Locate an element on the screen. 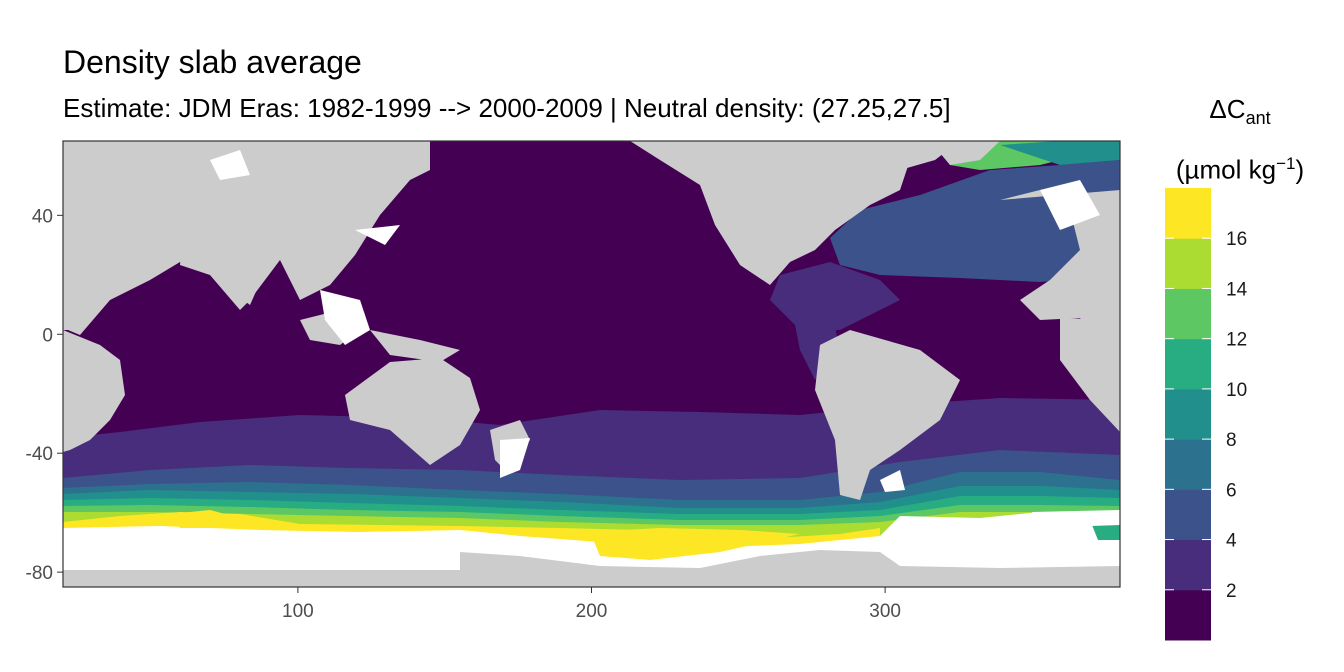 Image resolution: width=1344 pixels, height=672 pixels. y-tick-label: 0 is located at coordinates (47, 335).